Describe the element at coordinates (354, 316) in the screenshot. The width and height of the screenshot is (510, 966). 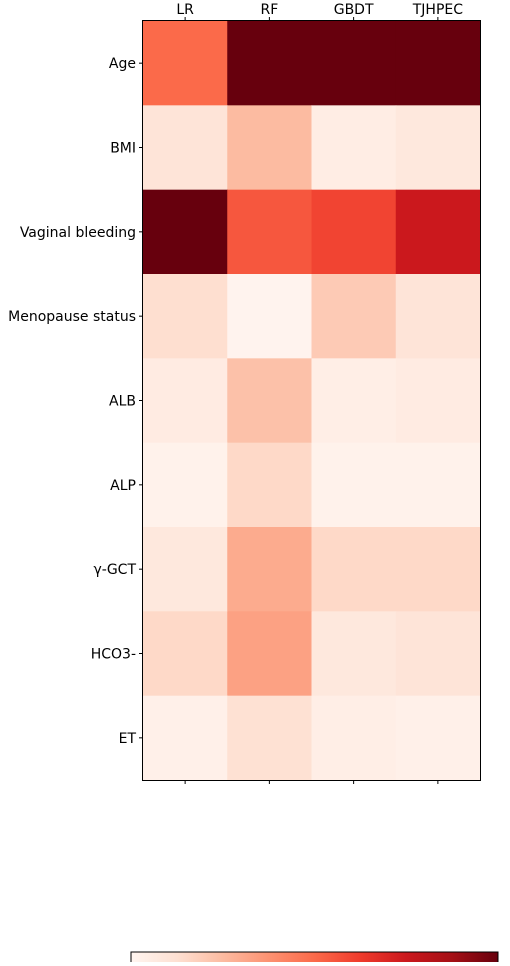
I see `heatmap-cell-menopause-status-gbdt` at that location.